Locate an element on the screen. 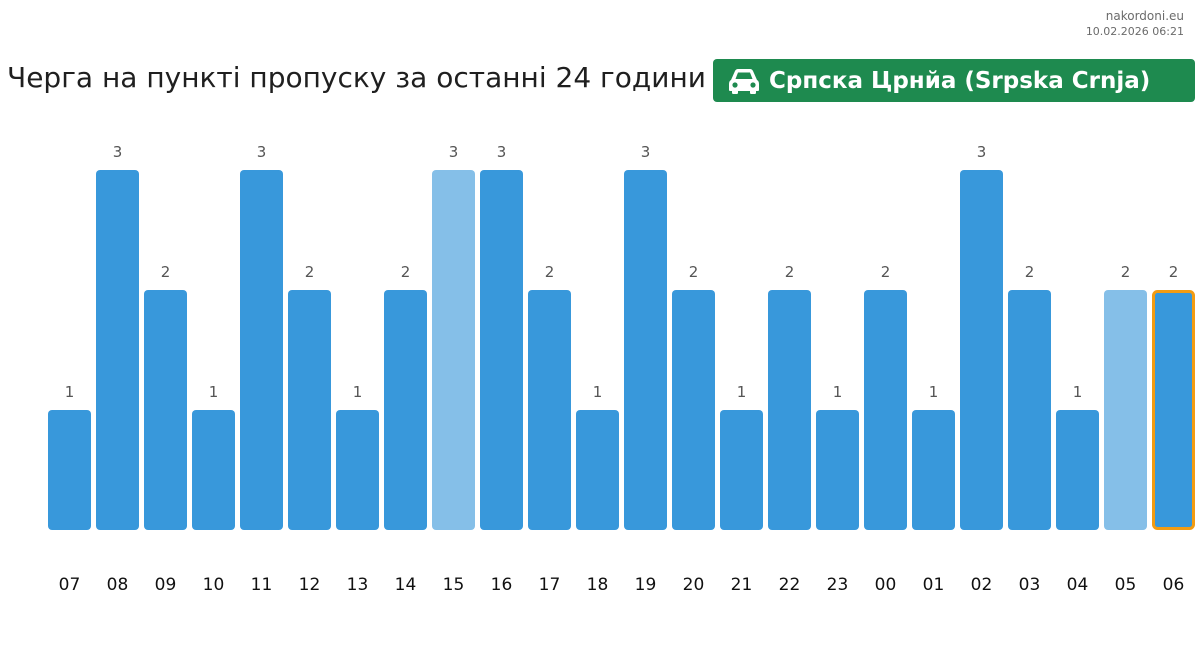 This screenshot has width=1200, height=651. timestamp: 10.02.2026 06:21 is located at coordinates (1134, 31).